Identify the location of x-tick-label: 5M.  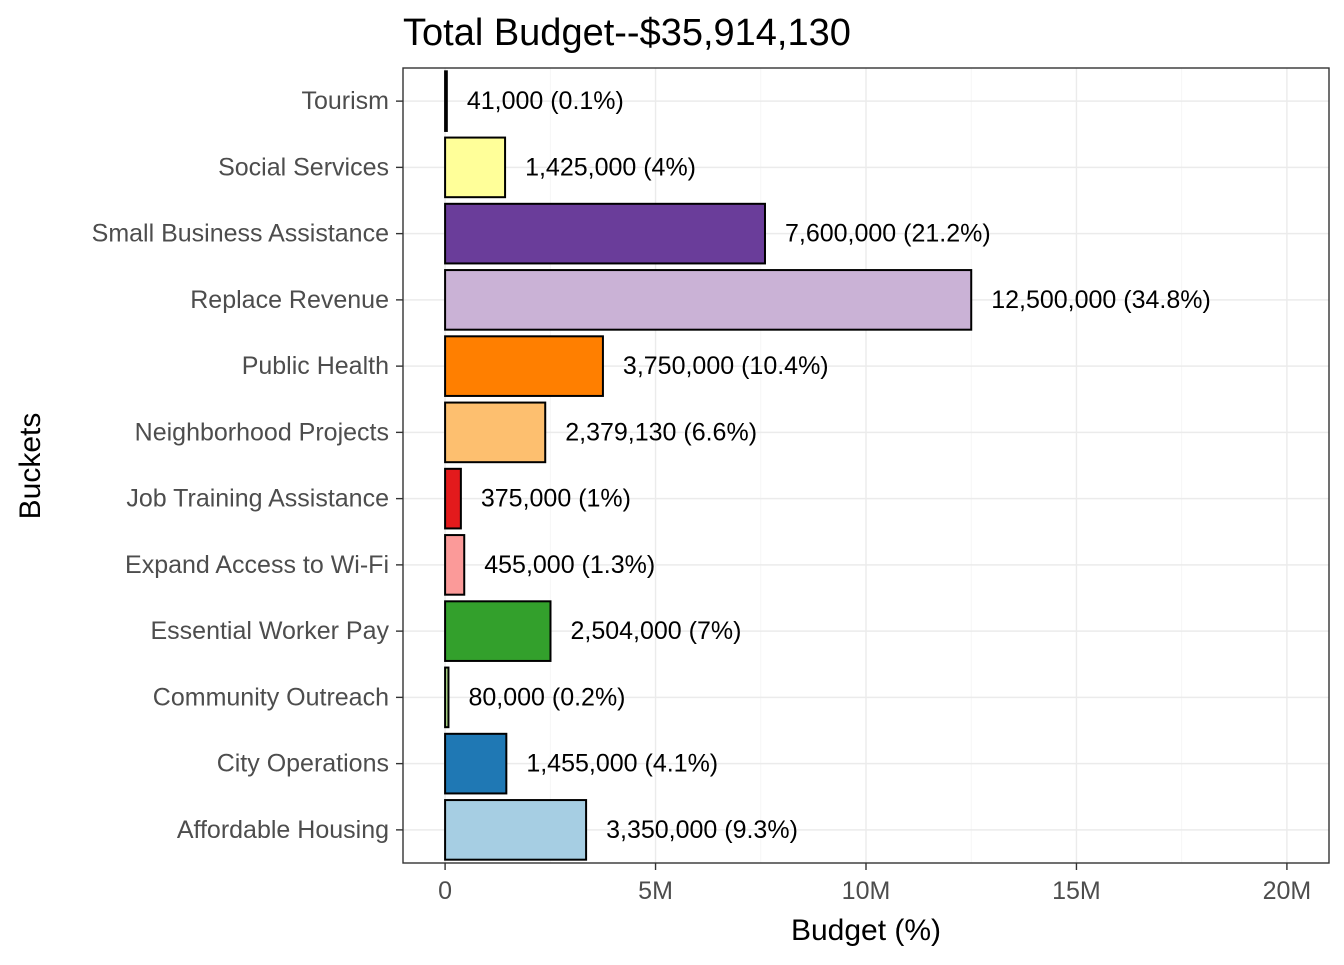
(655, 891).